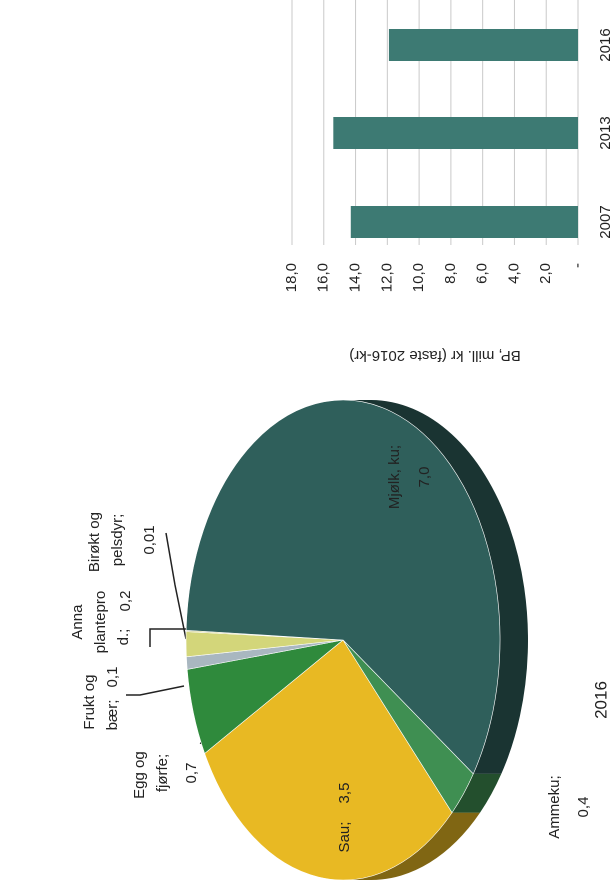 The image size is (614, 885). I want to click on y-tick-label: 2,0, so click(545, 273).